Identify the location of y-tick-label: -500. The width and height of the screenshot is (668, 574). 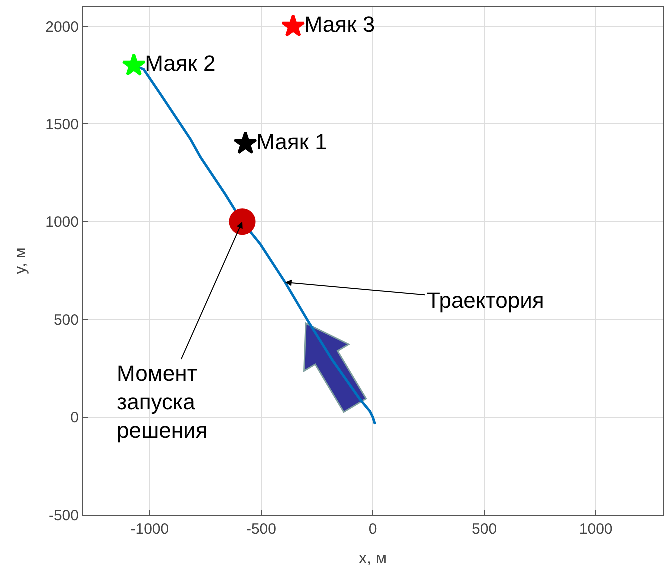
(63, 515).